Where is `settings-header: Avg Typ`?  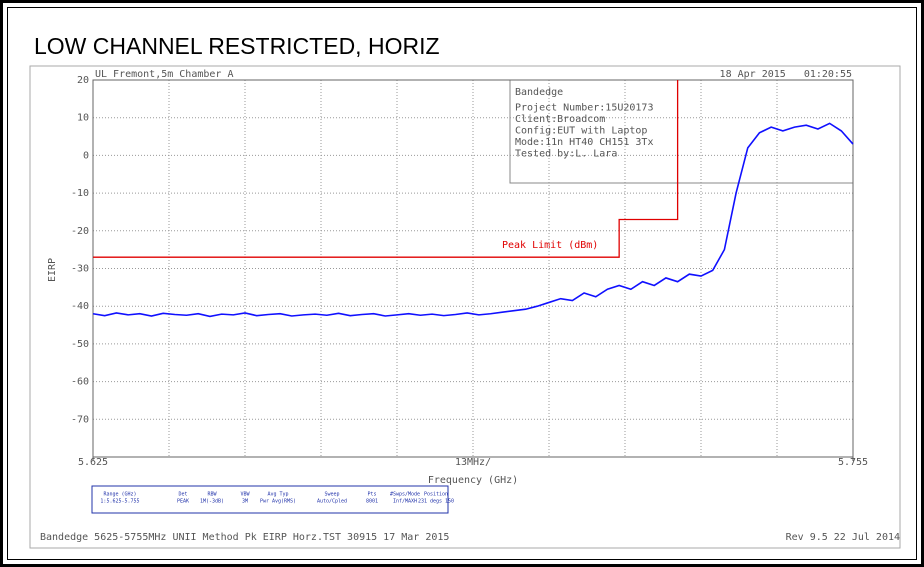
settings-header: Avg Typ is located at coordinates (277, 495).